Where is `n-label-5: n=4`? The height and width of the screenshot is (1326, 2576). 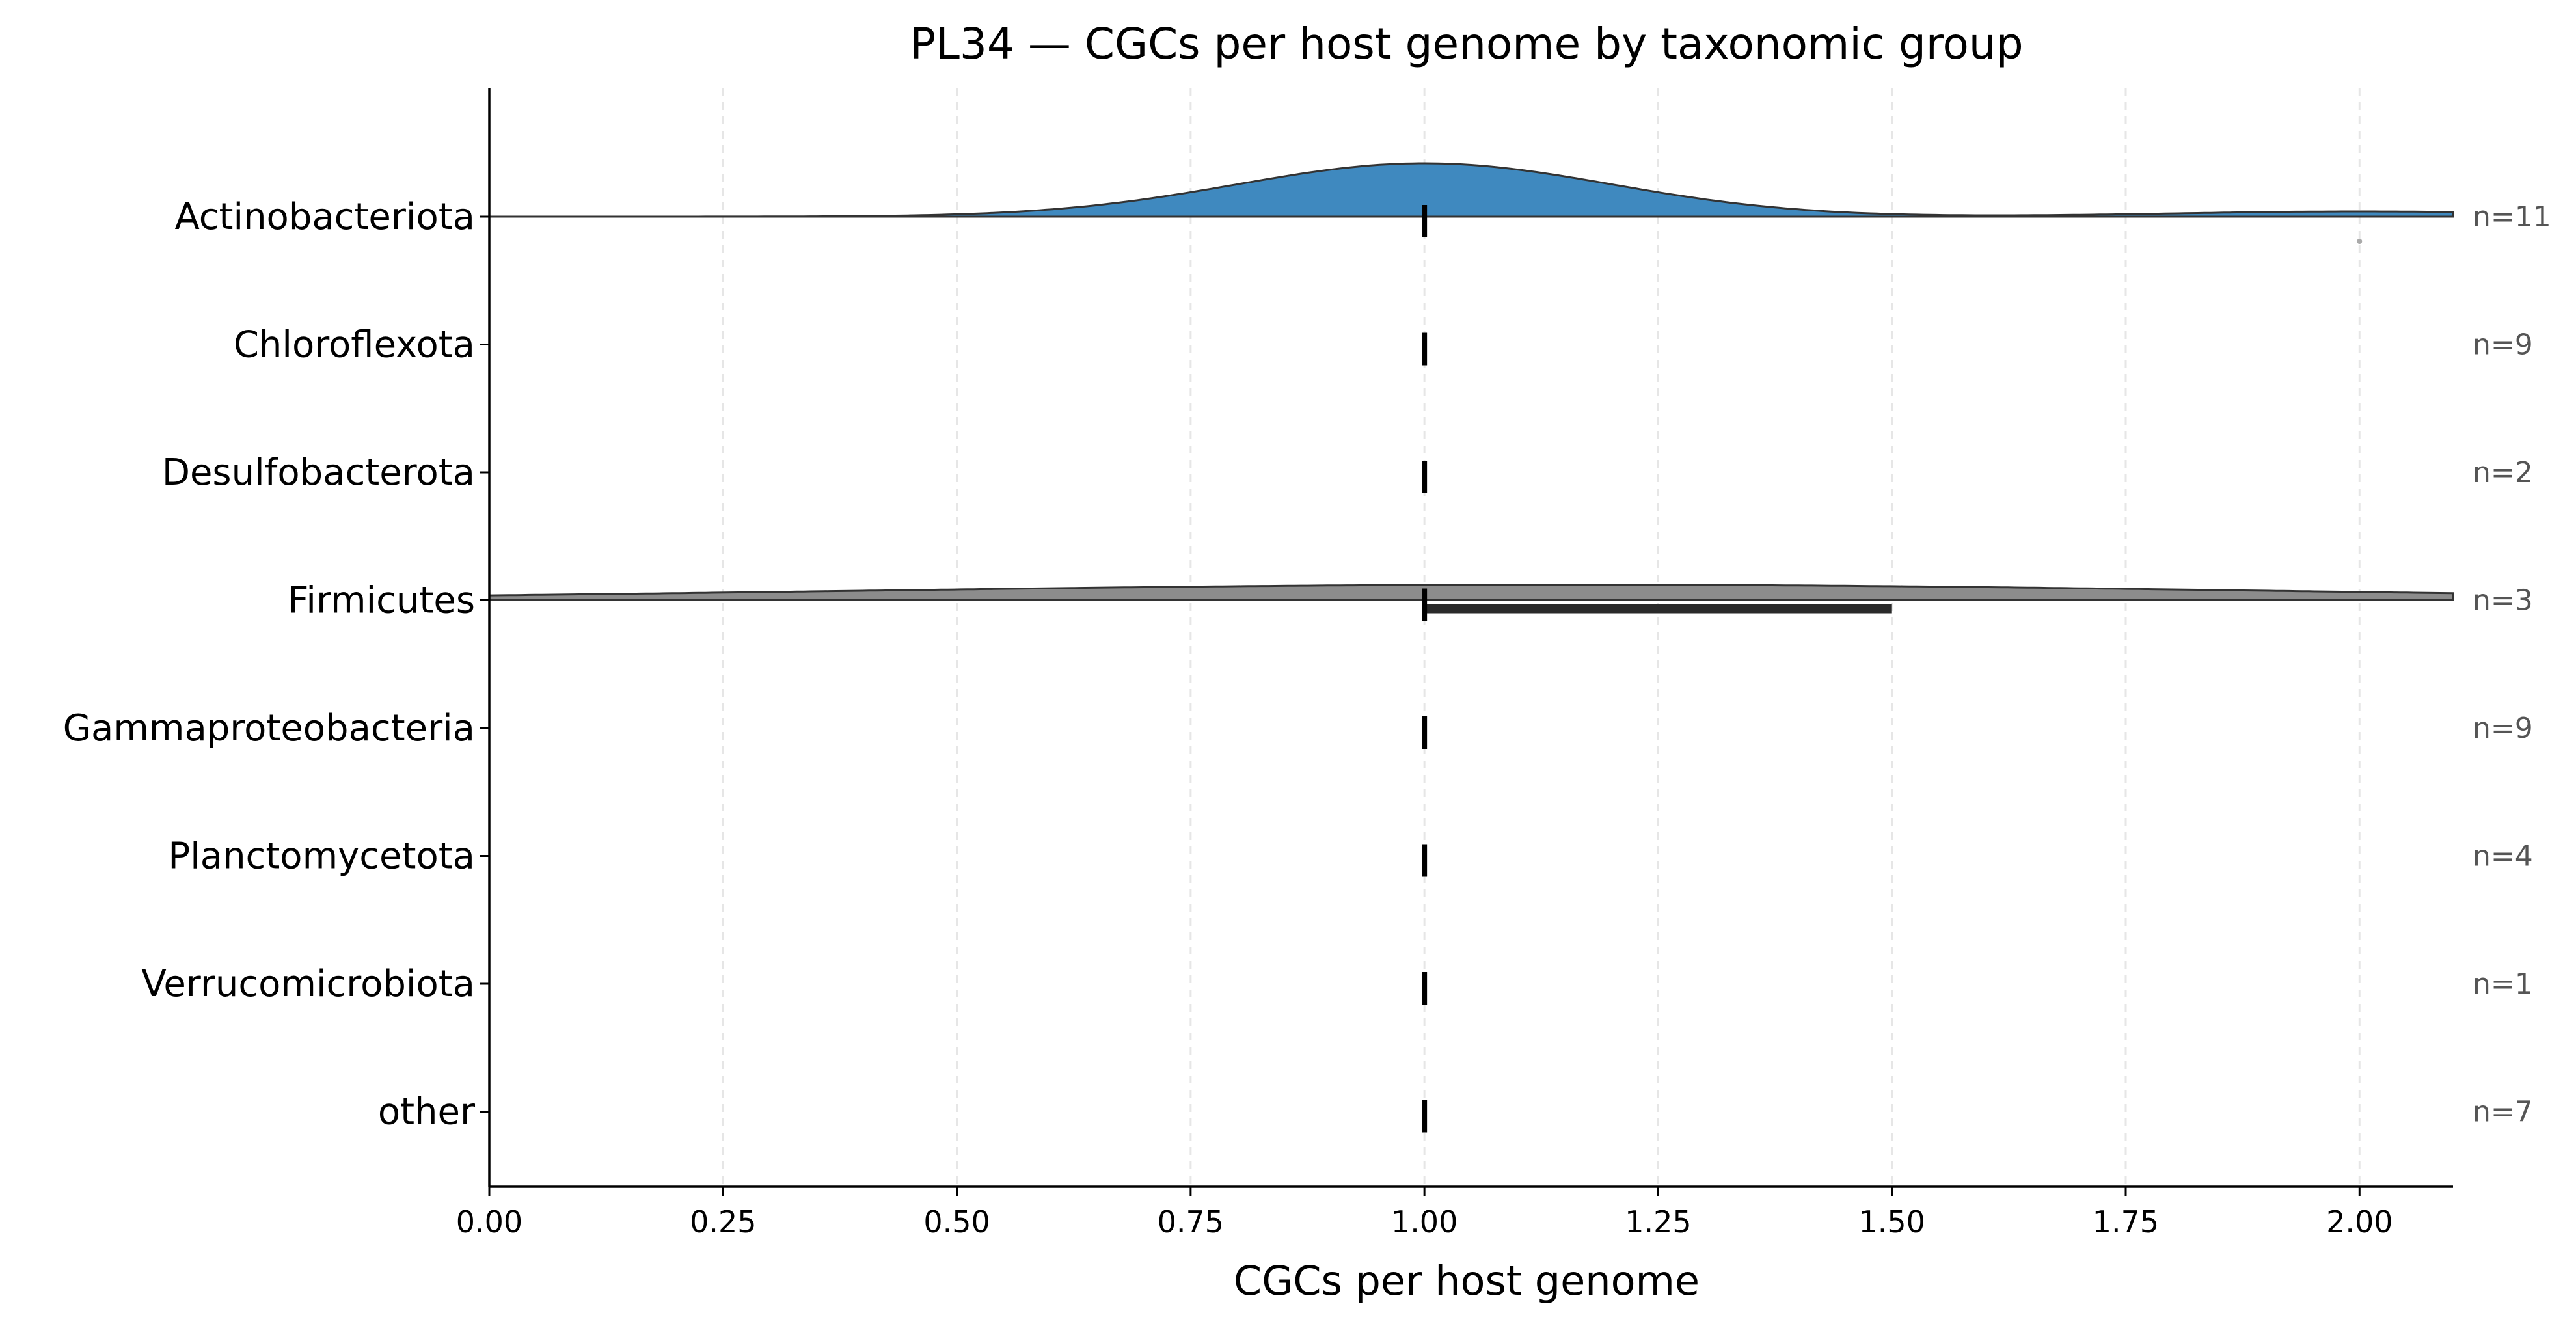
n-label-5: n=4 is located at coordinates (2503, 857).